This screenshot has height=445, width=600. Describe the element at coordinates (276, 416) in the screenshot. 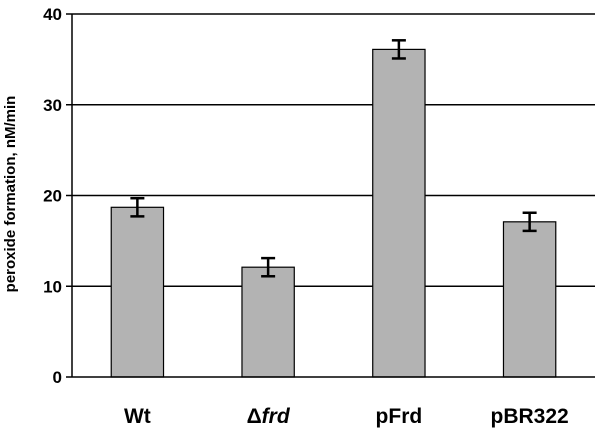

I see `x-category-label-italic: frd` at that location.